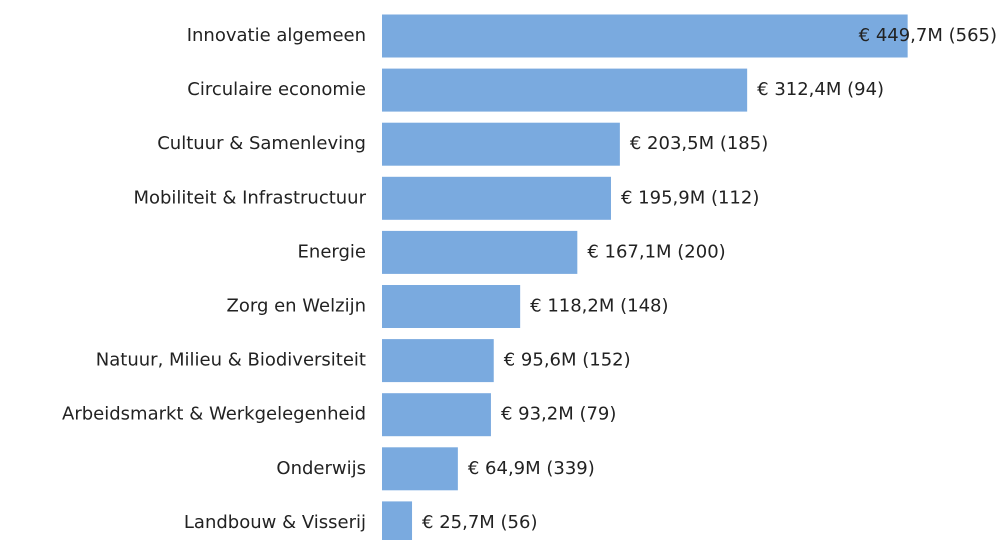 This screenshot has width=1000, height=540. I want to click on value-label: € 64,9M (339), so click(531, 468).